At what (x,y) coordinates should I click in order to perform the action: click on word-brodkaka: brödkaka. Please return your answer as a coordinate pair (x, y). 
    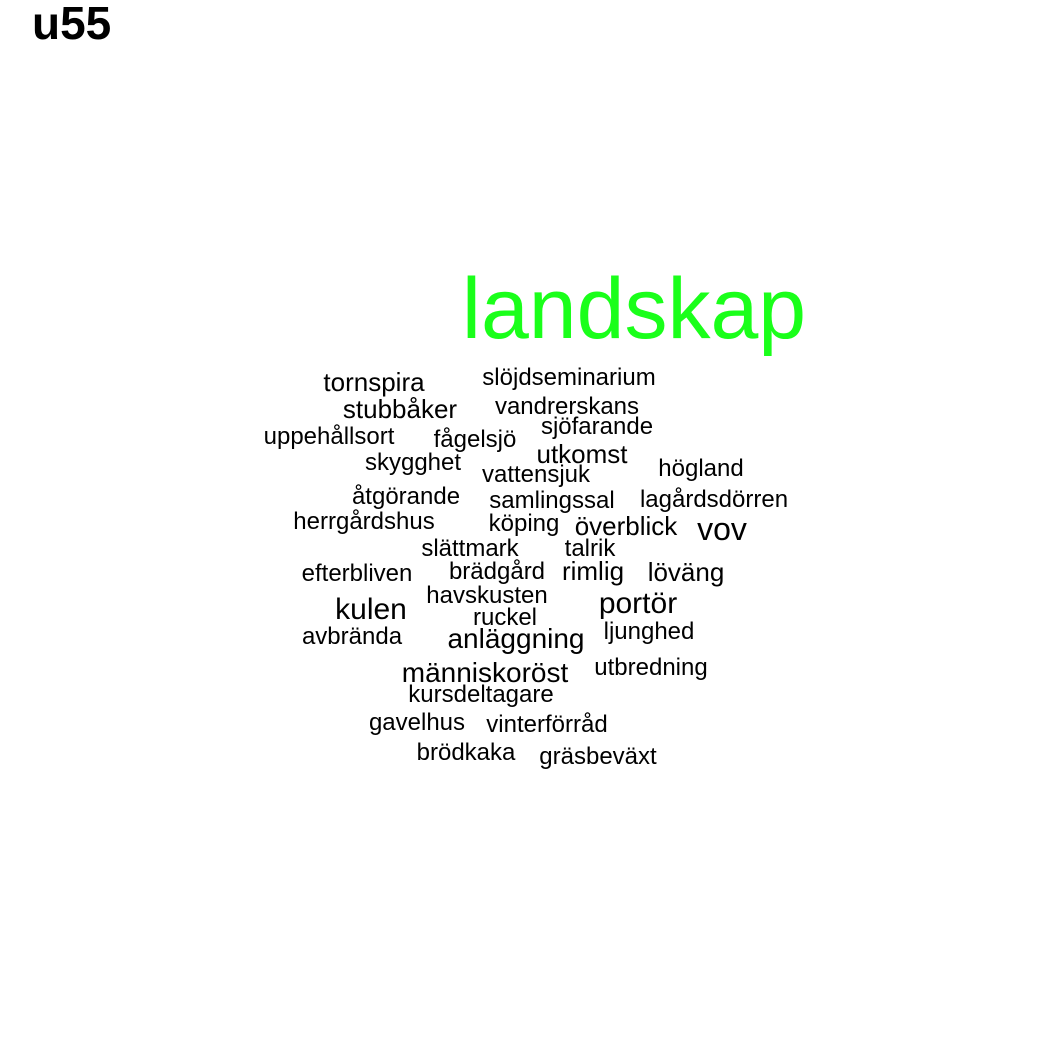
    Looking at the image, I should click on (466, 752).